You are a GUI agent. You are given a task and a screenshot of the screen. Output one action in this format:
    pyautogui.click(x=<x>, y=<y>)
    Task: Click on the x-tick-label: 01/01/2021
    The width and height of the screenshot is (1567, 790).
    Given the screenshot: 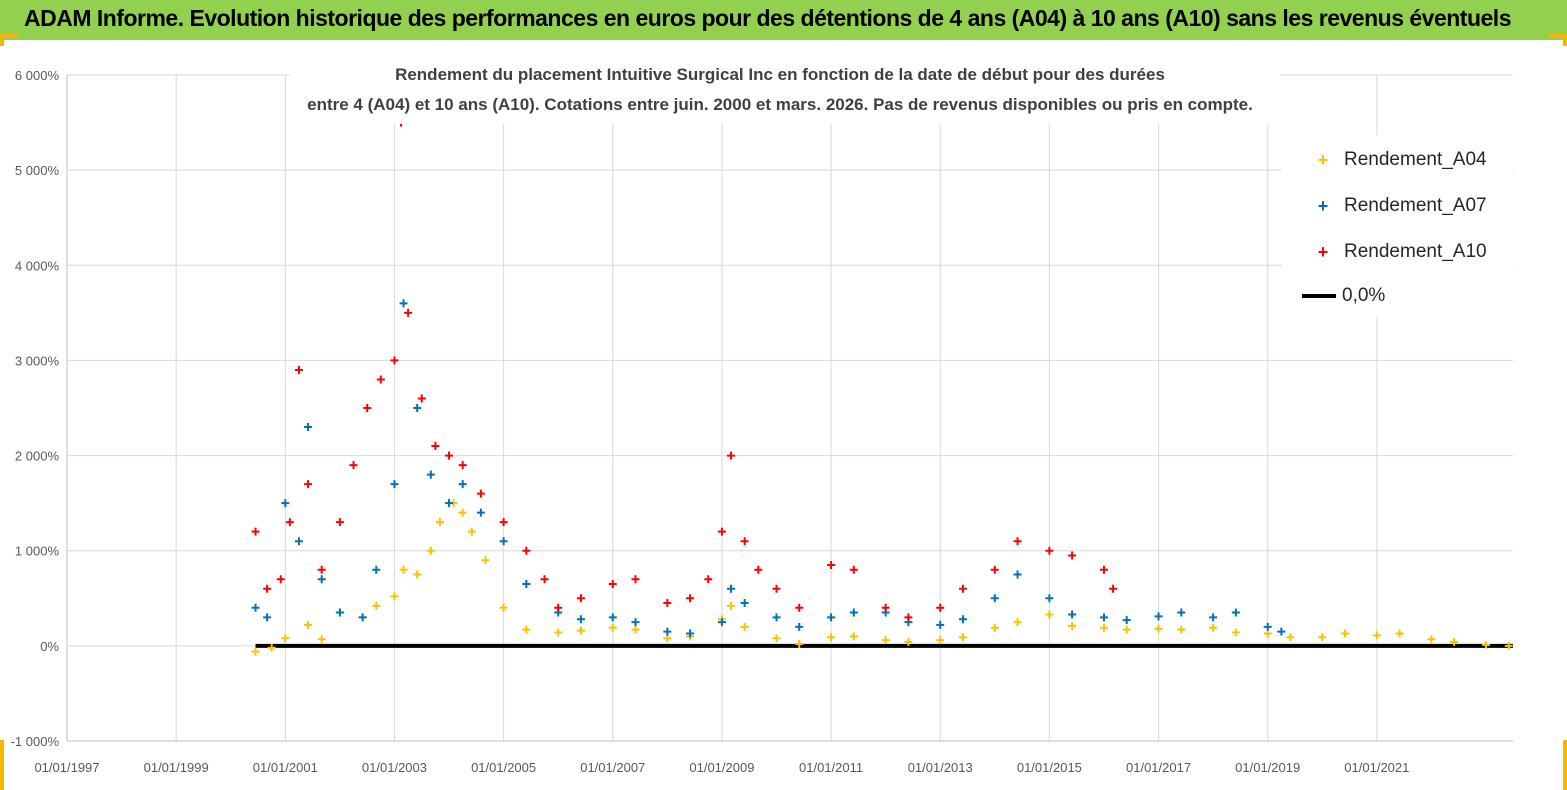 What is the action you would take?
    pyautogui.click(x=1376, y=767)
    